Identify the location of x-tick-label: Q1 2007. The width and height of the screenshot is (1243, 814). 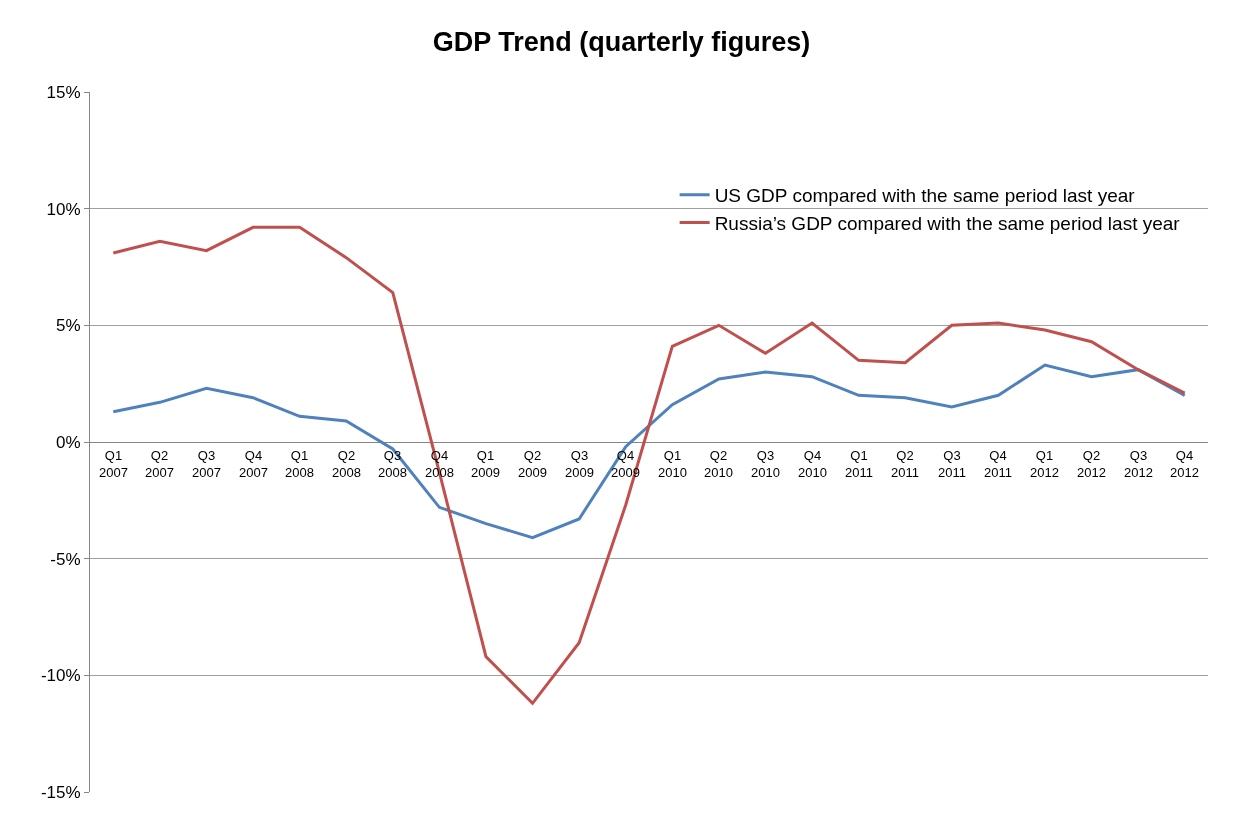
(113, 464).